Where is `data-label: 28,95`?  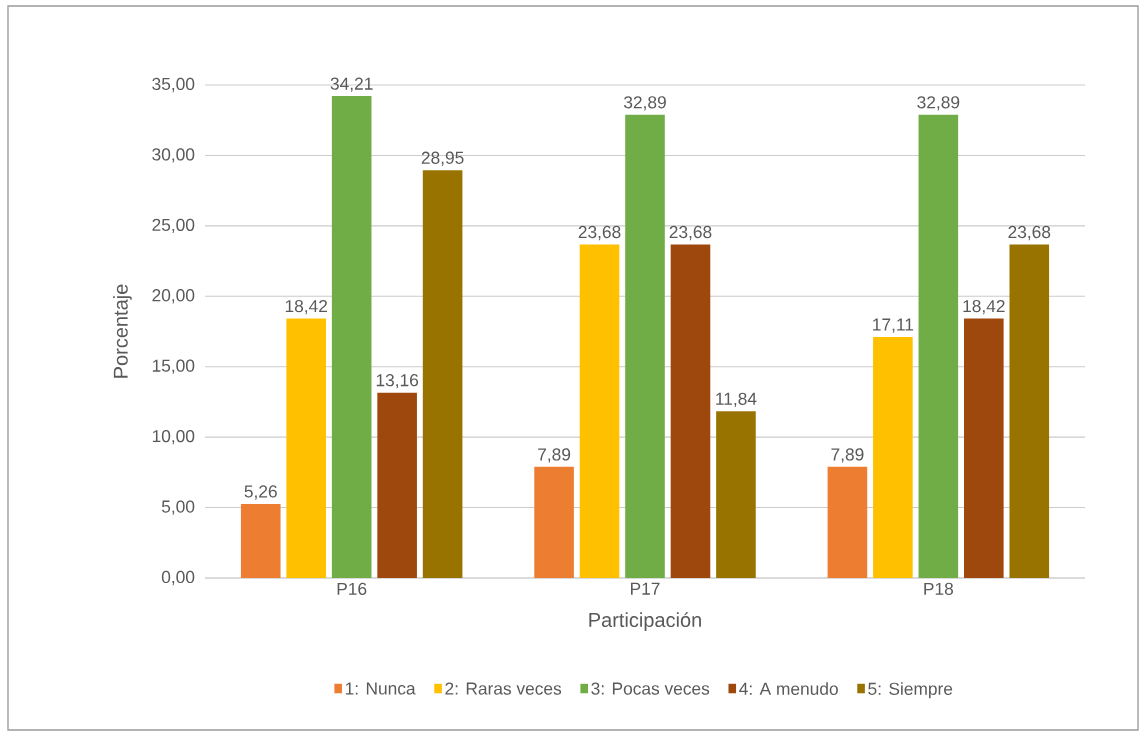 data-label: 28,95 is located at coordinates (442, 158).